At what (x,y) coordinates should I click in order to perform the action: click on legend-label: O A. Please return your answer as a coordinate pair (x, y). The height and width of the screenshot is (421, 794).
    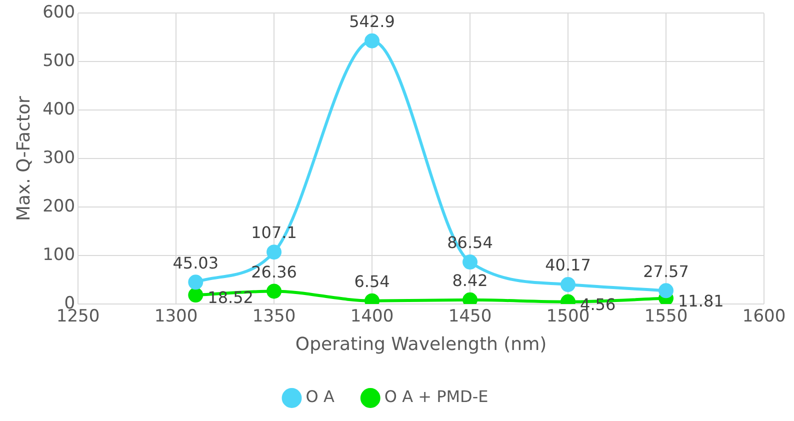
    Looking at the image, I should click on (320, 396).